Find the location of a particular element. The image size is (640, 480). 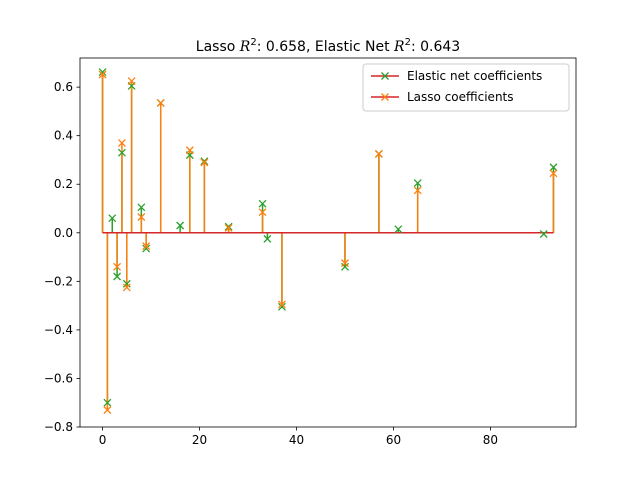

legend-label: Lasso coefficients is located at coordinates (460, 97).